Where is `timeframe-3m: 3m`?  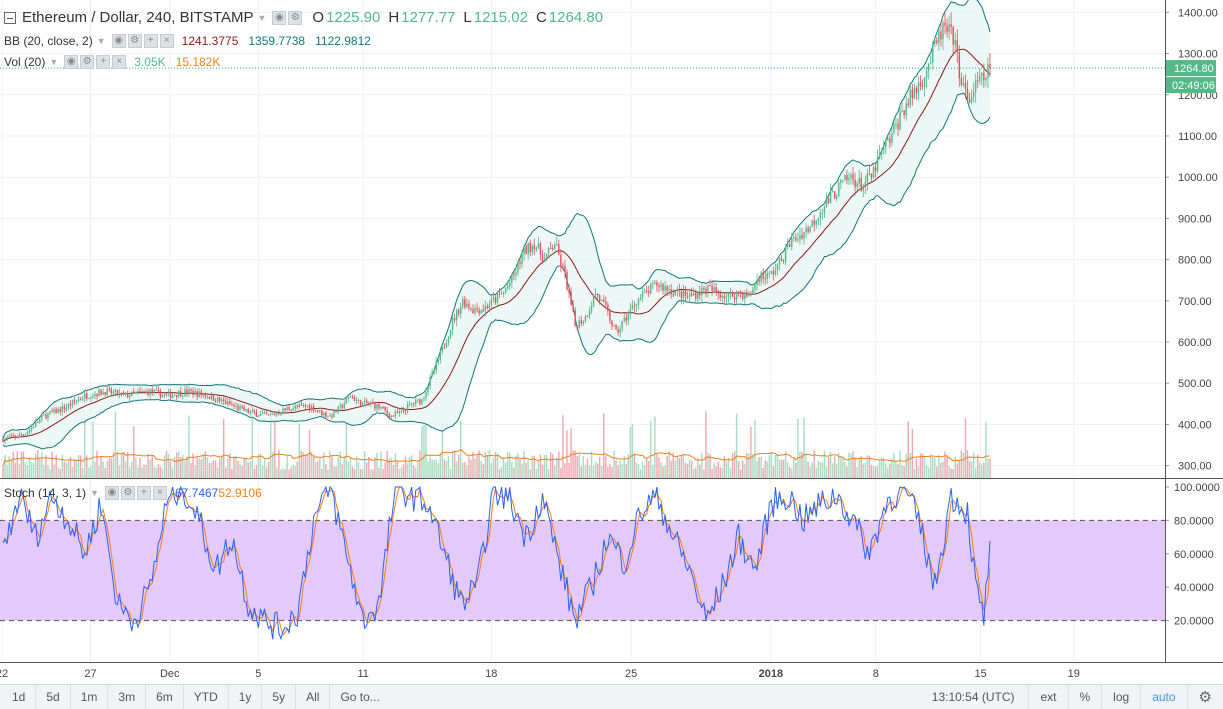 timeframe-3m: 3m is located at coordinates (127, 696).